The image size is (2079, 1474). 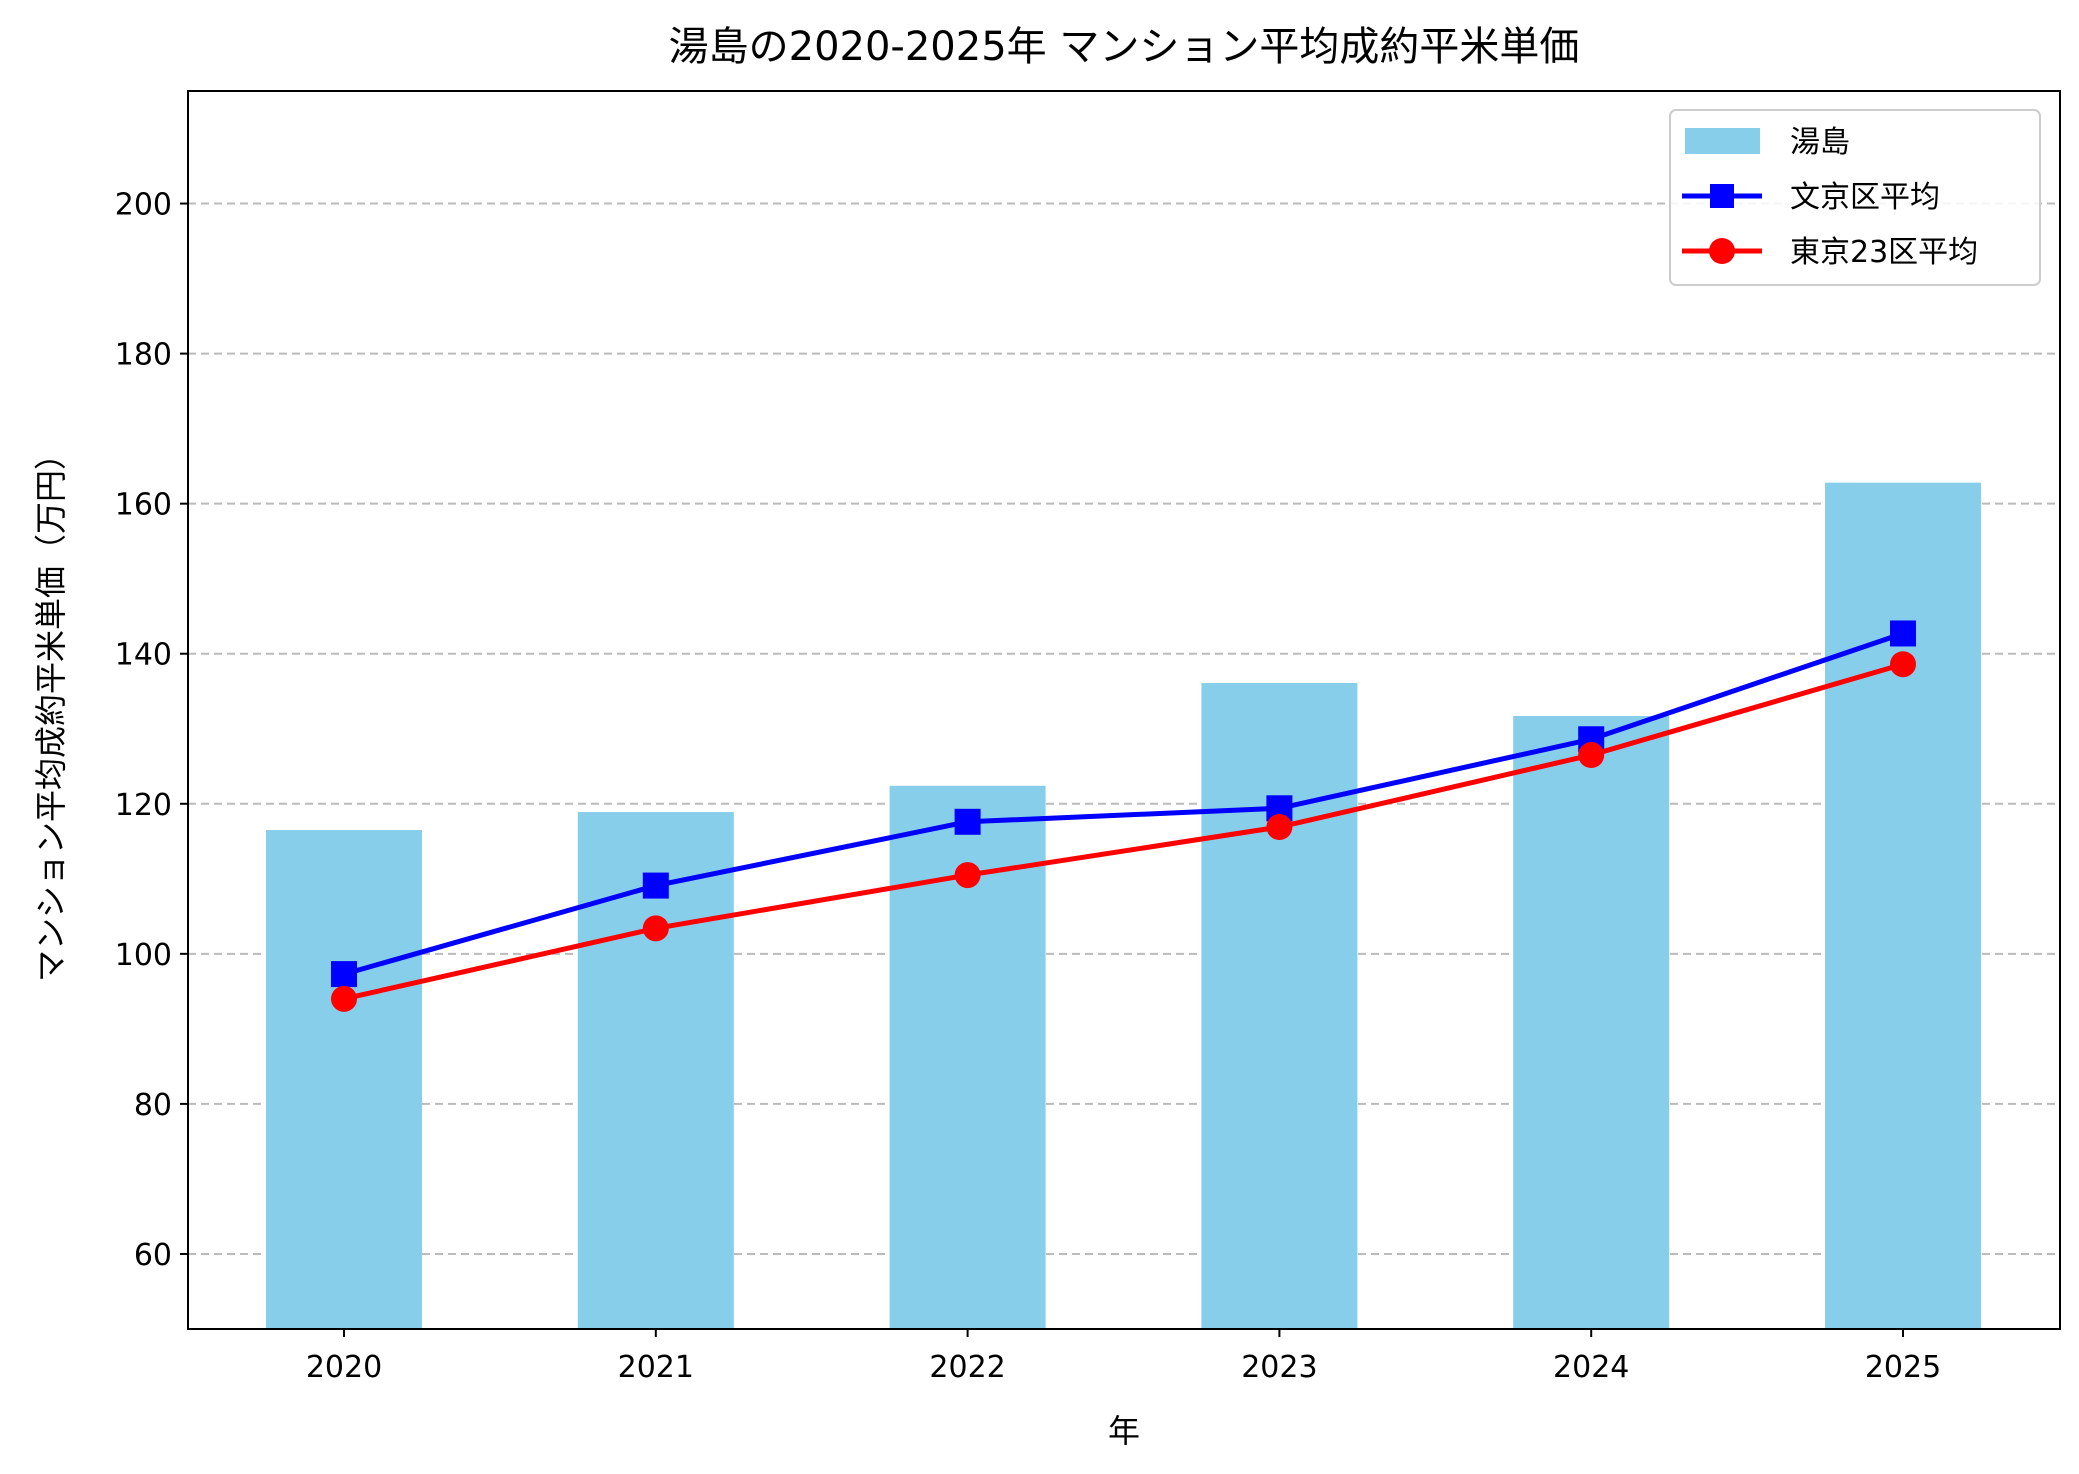 I want to click on marker-circle-2025, so click(x=1903, y=664).